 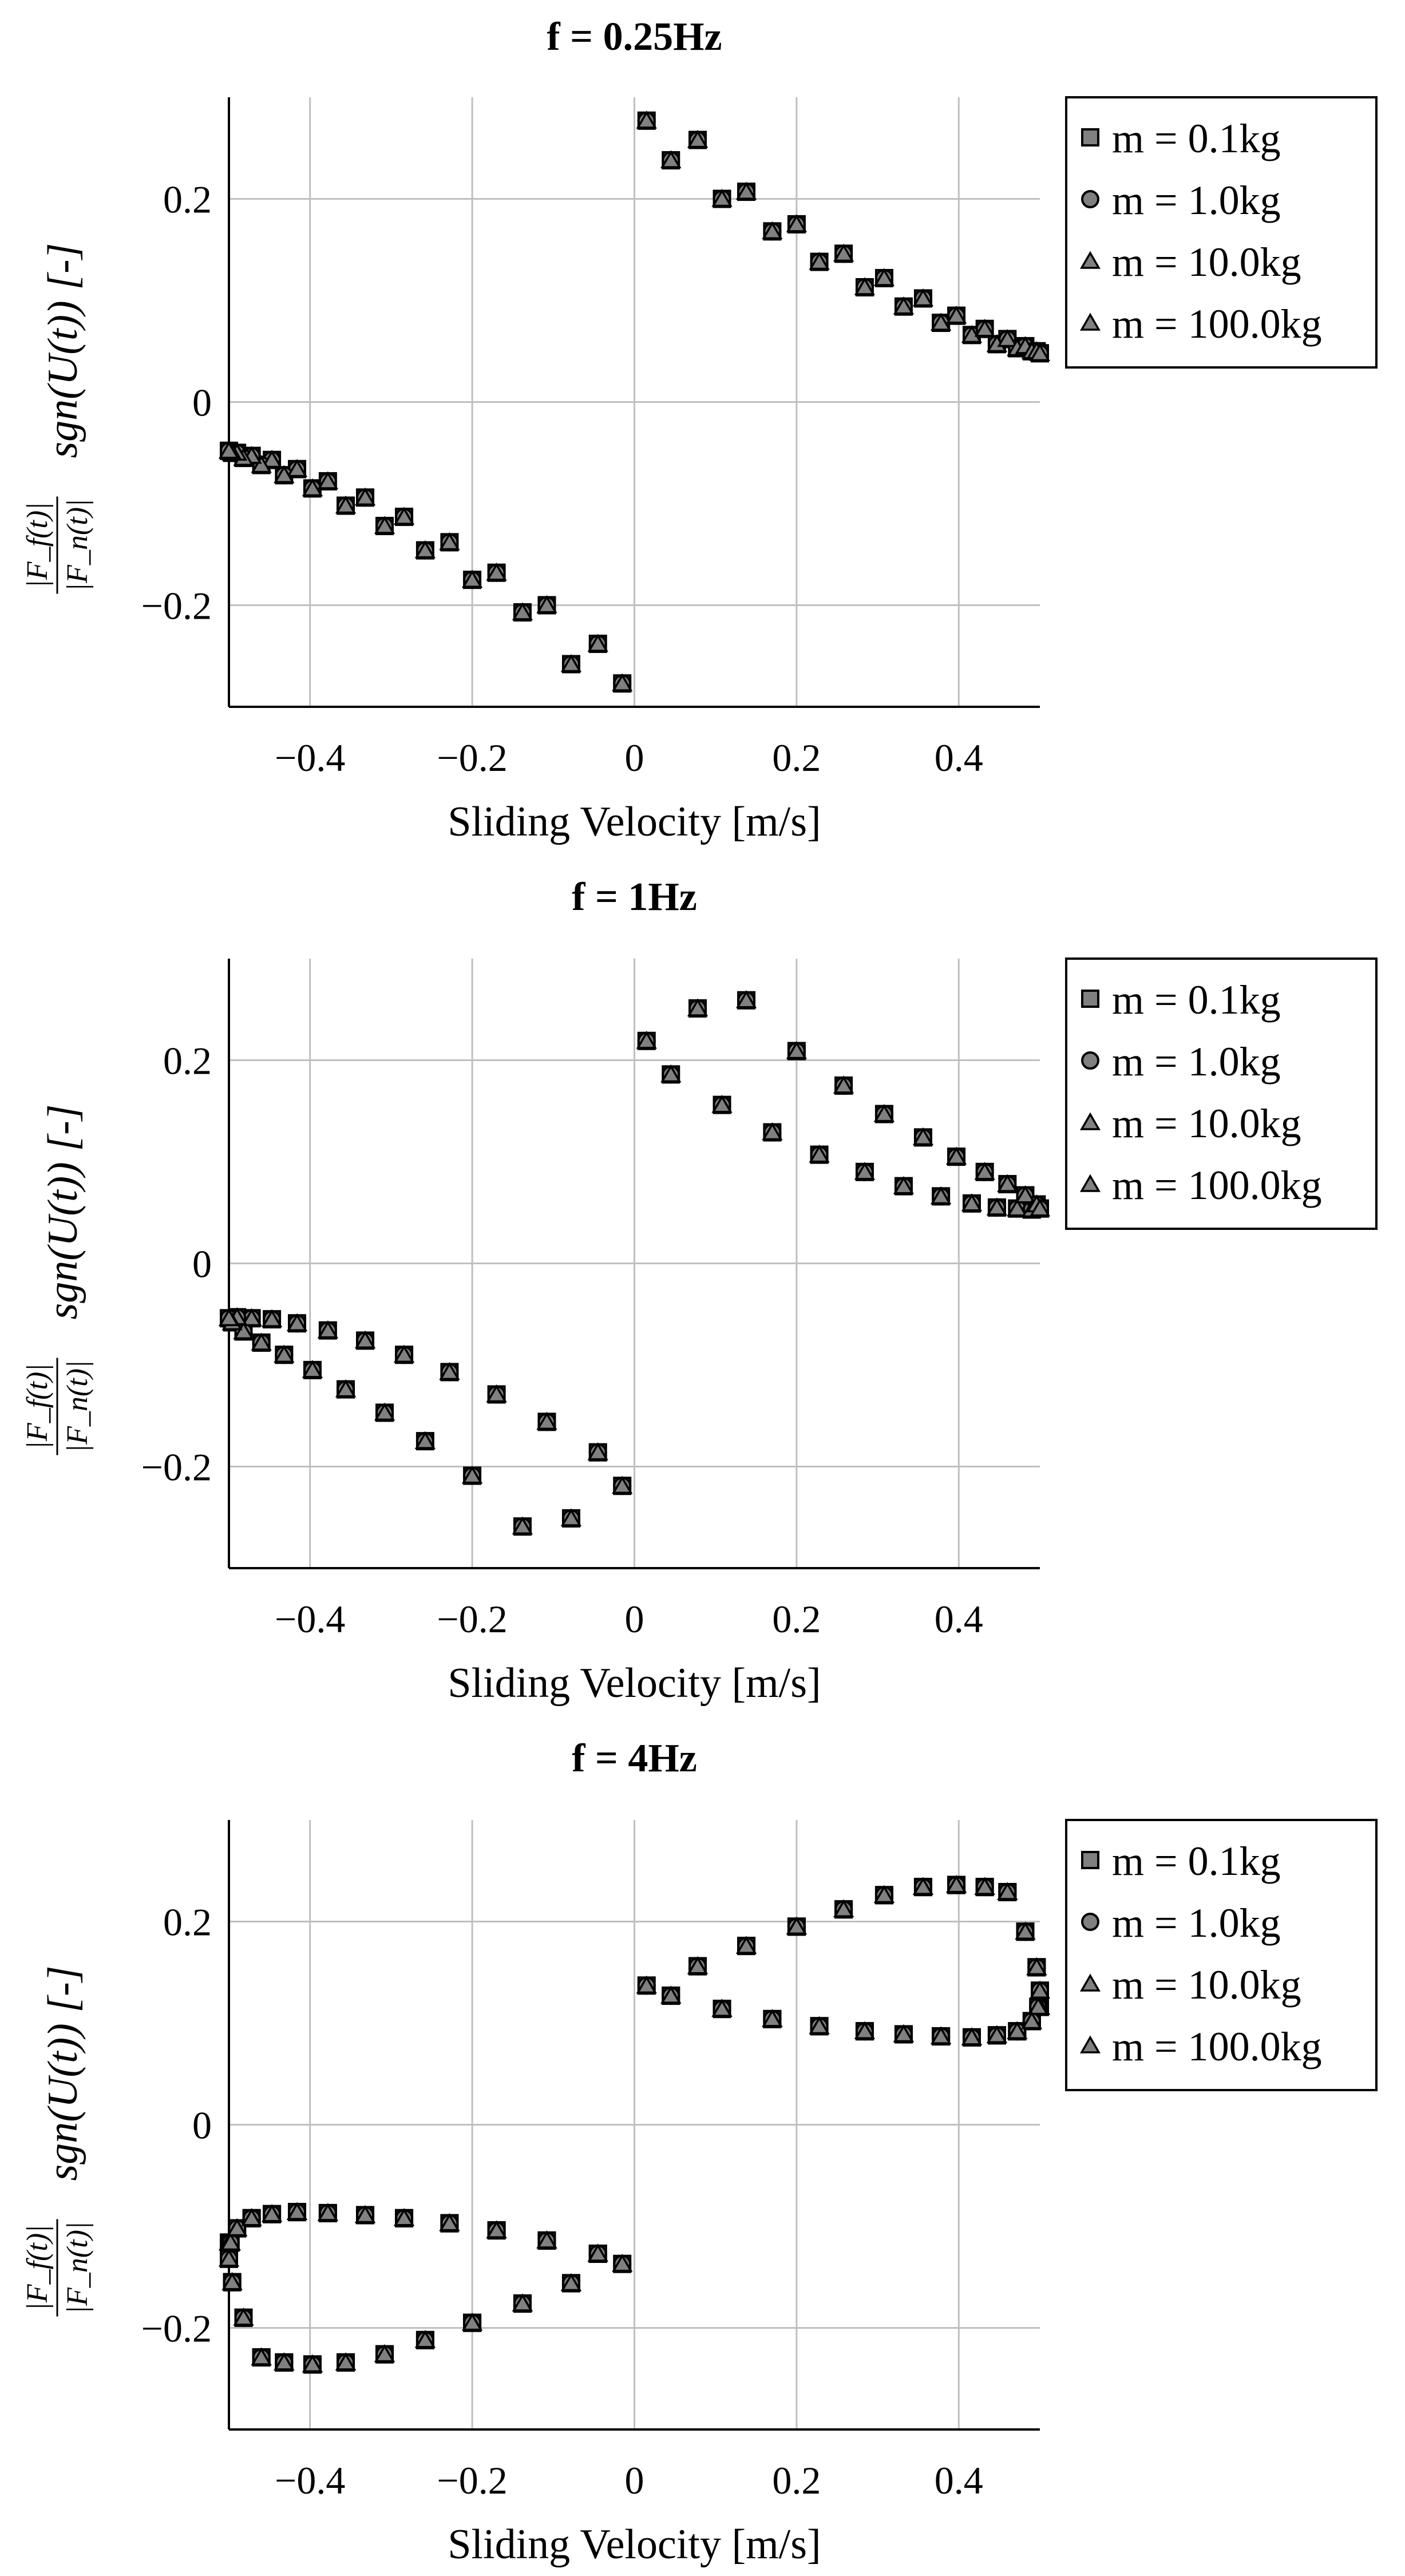 I want to click on y-axis-label: |F_f(t)| |F_n(t)| sgn(U(t)) [-], so click(x=57, y=2141).